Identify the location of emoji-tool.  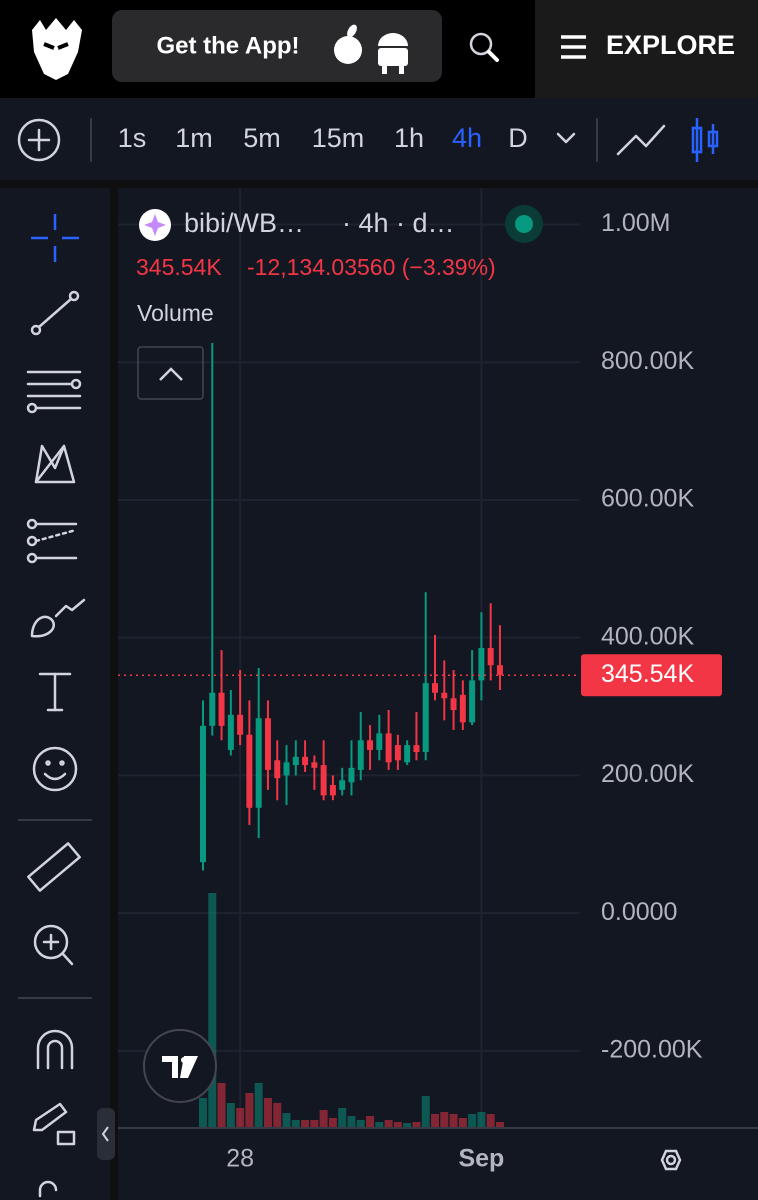
(55, 769).